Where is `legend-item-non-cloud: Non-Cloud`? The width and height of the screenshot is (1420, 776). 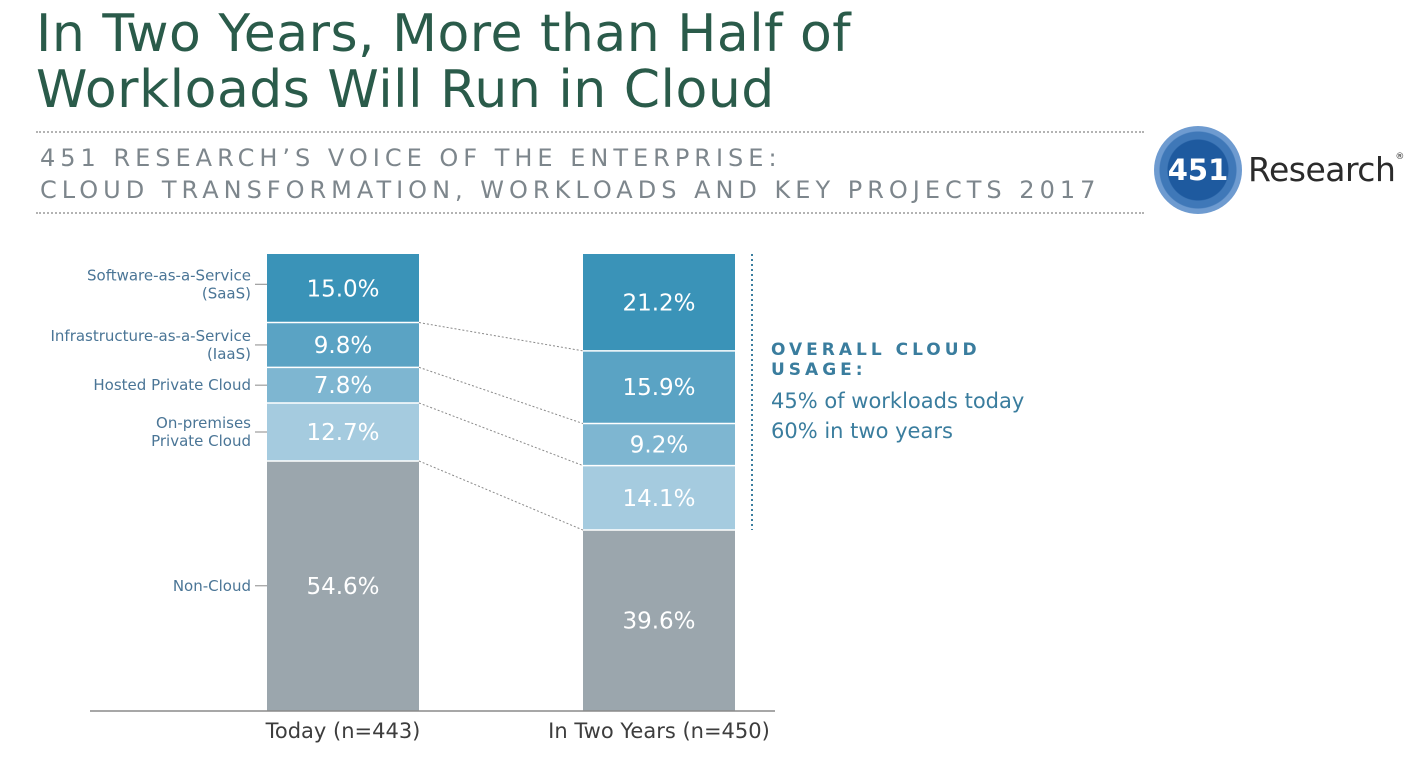 legend-item-non-cloud: Non-Cloud is located at coordinates (220, 586).